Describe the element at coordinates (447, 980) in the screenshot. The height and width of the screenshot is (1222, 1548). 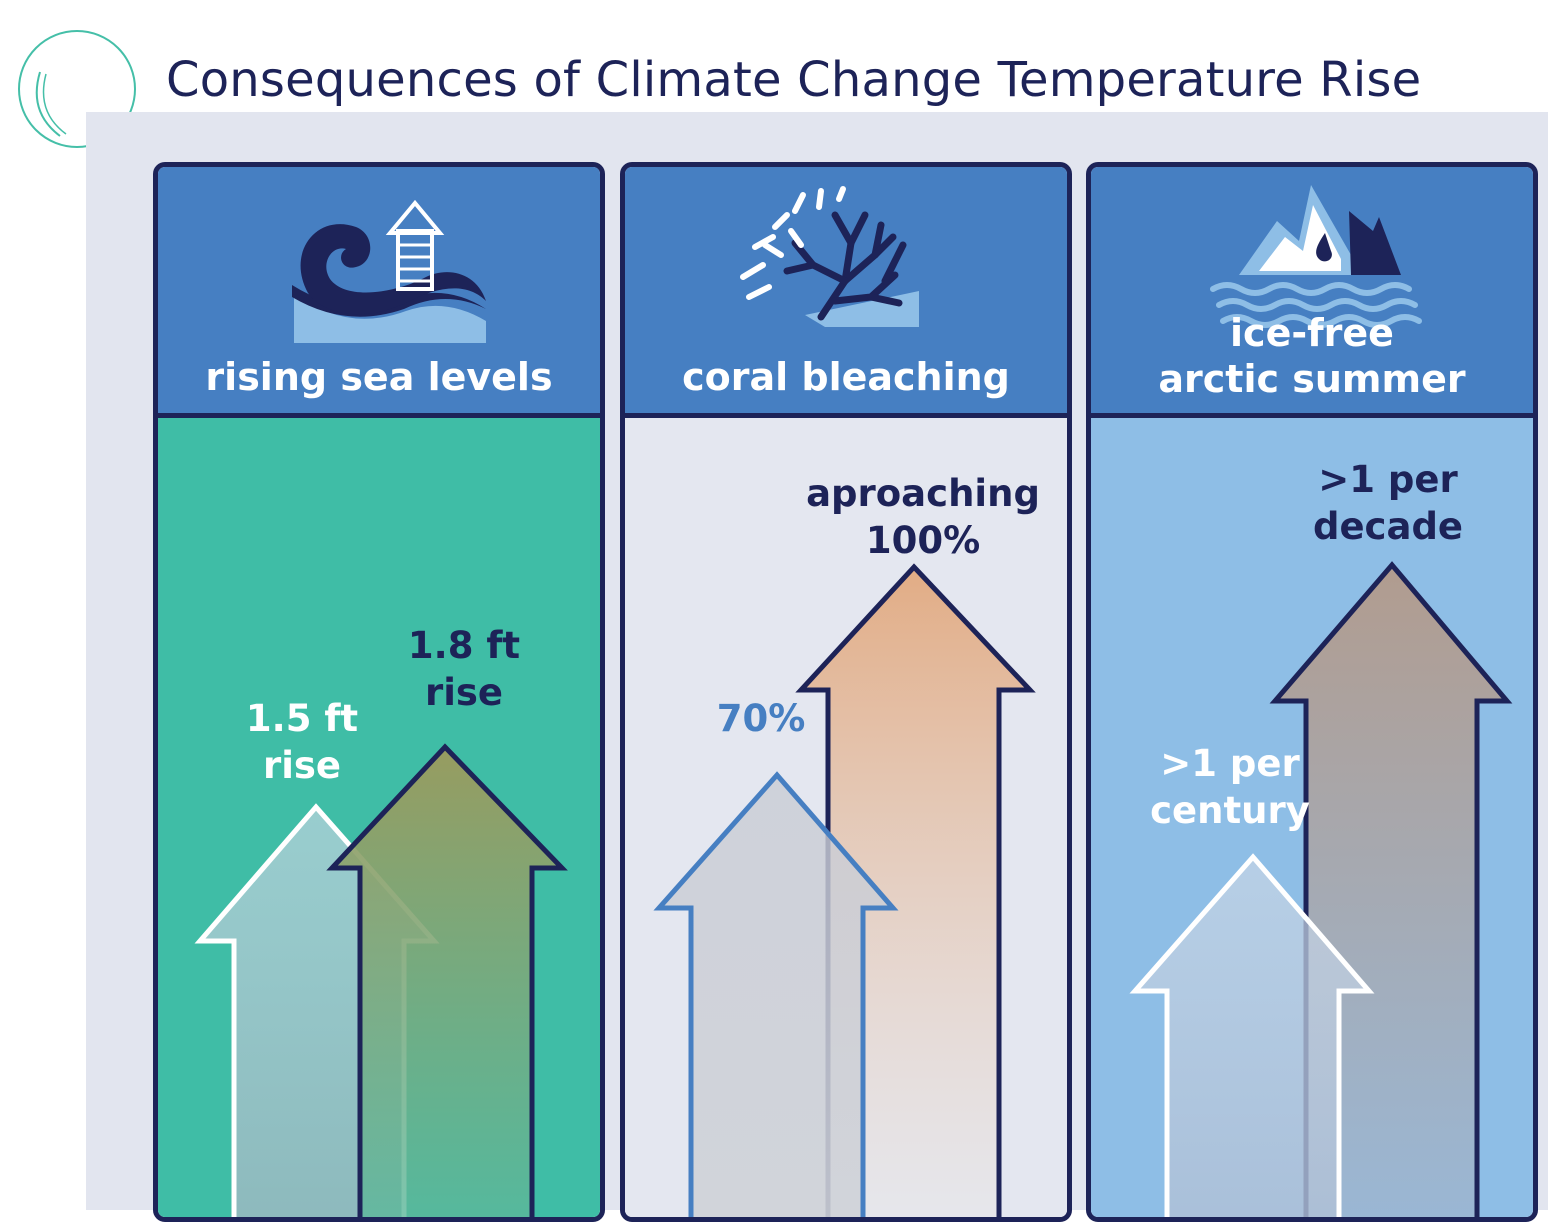
I see `arrow-higher-sea` at that location.